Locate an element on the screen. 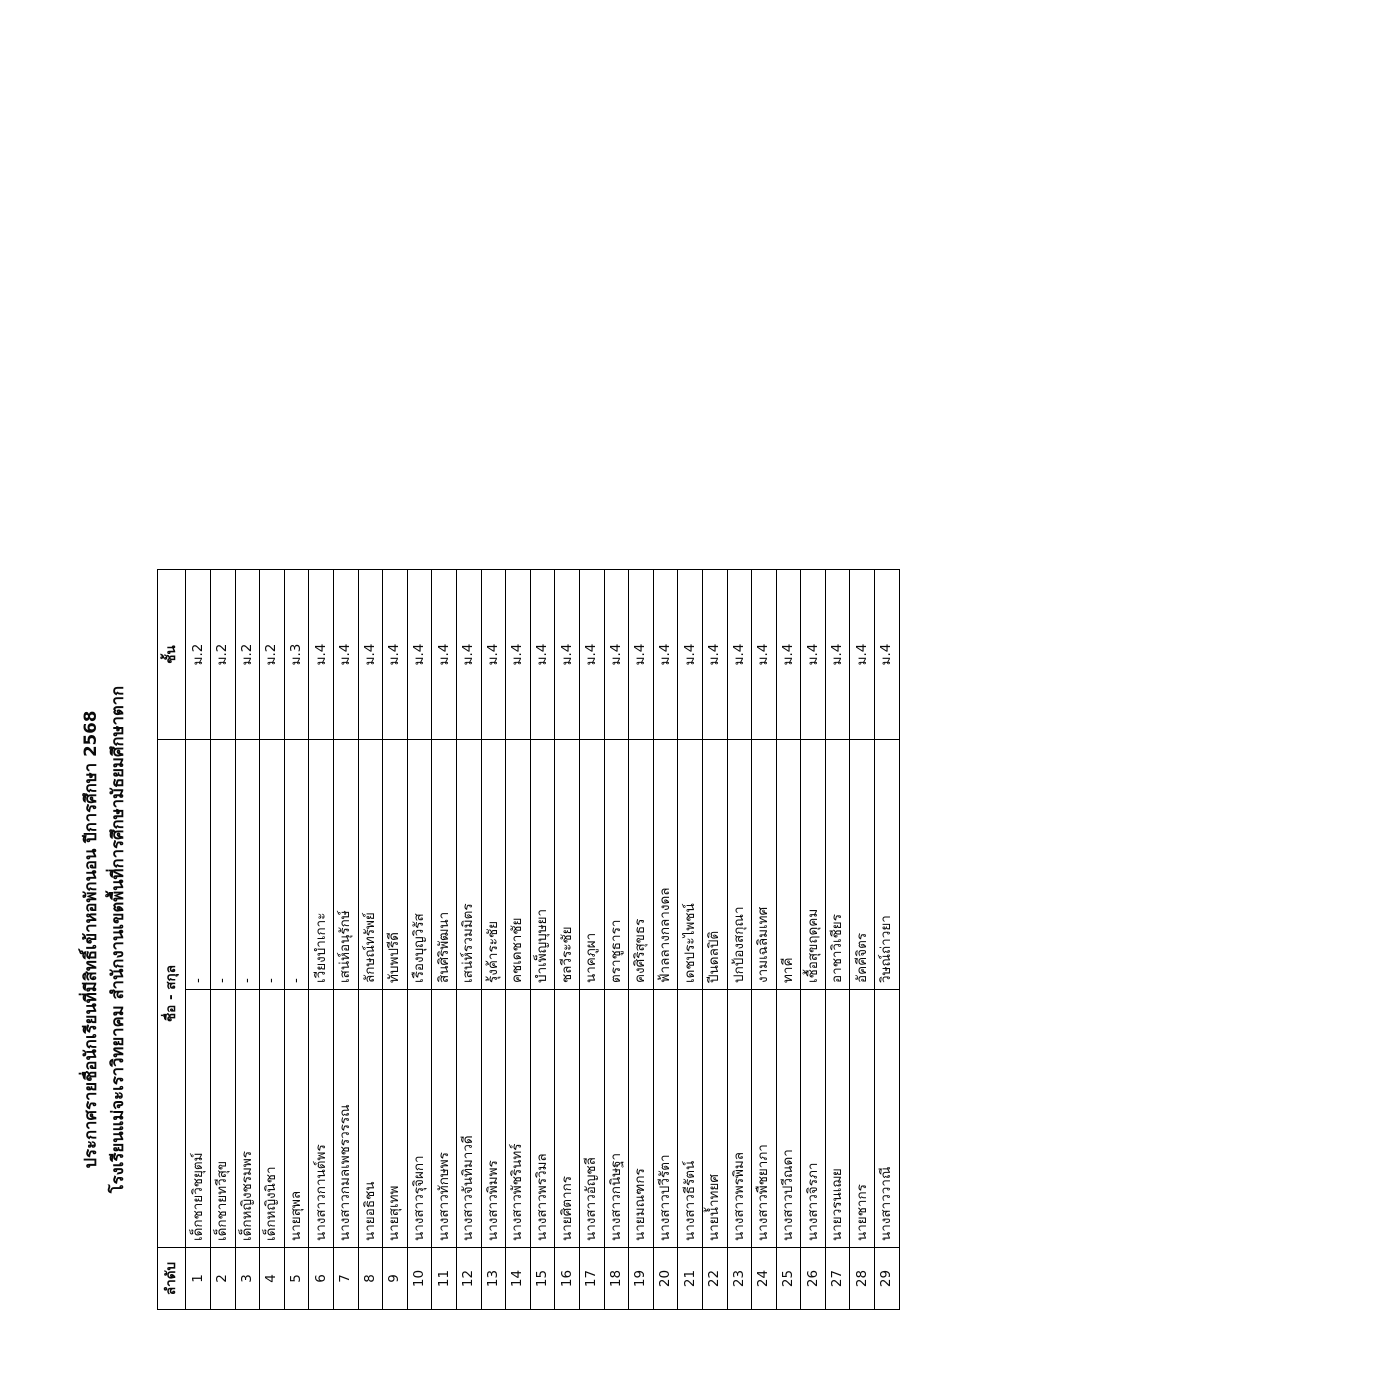 The width and height of the screenshot is (1396, 1396). column-header-sequence: ลำดับ is located at coordinates (171, 1278).